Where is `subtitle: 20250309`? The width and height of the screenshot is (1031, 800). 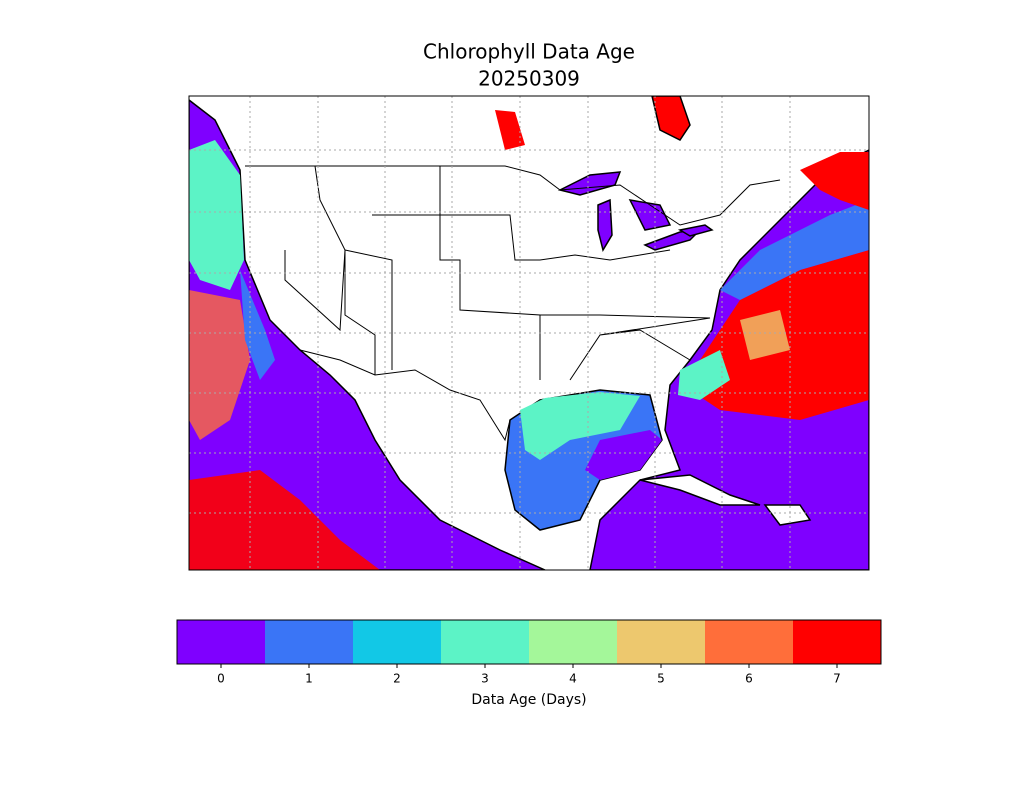
subtitle: 20250309 is located at coordinates (529, 79).